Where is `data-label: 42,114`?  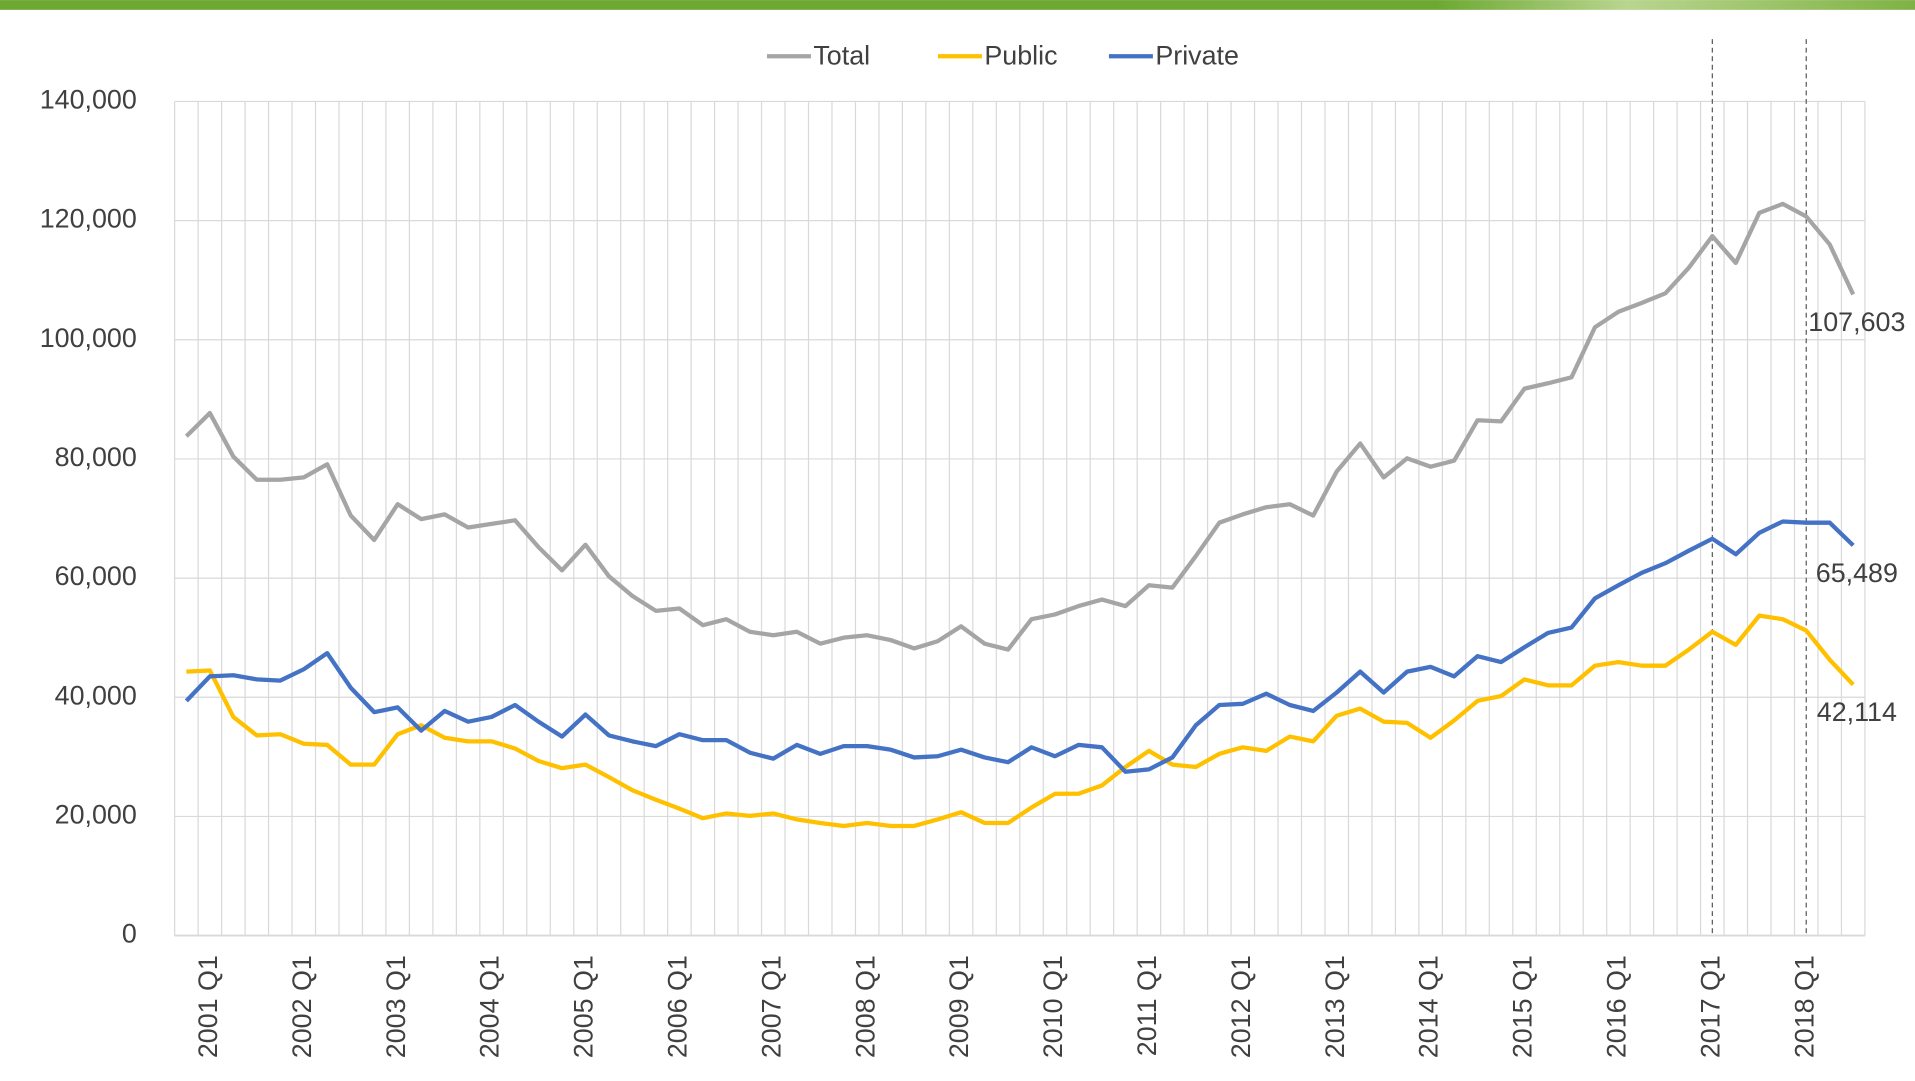 data-label: 42,114 is located at coordinates (1857, 712).